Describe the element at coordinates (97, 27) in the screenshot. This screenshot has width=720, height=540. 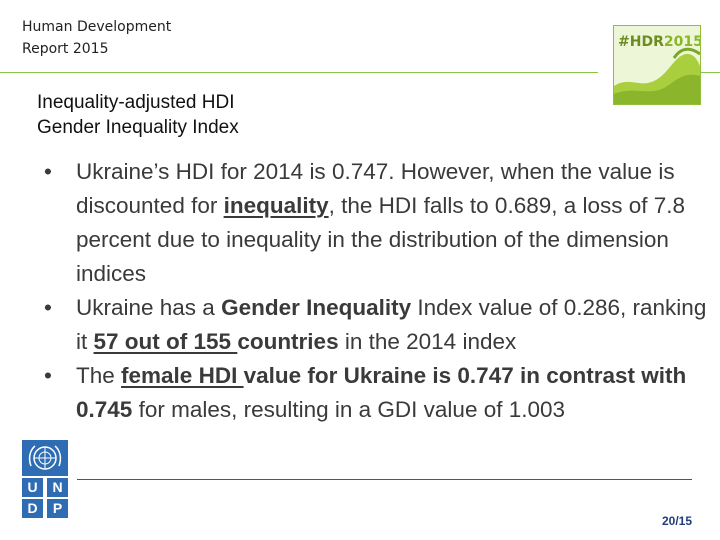
I see `report-title-line1: Human Development` at that location.